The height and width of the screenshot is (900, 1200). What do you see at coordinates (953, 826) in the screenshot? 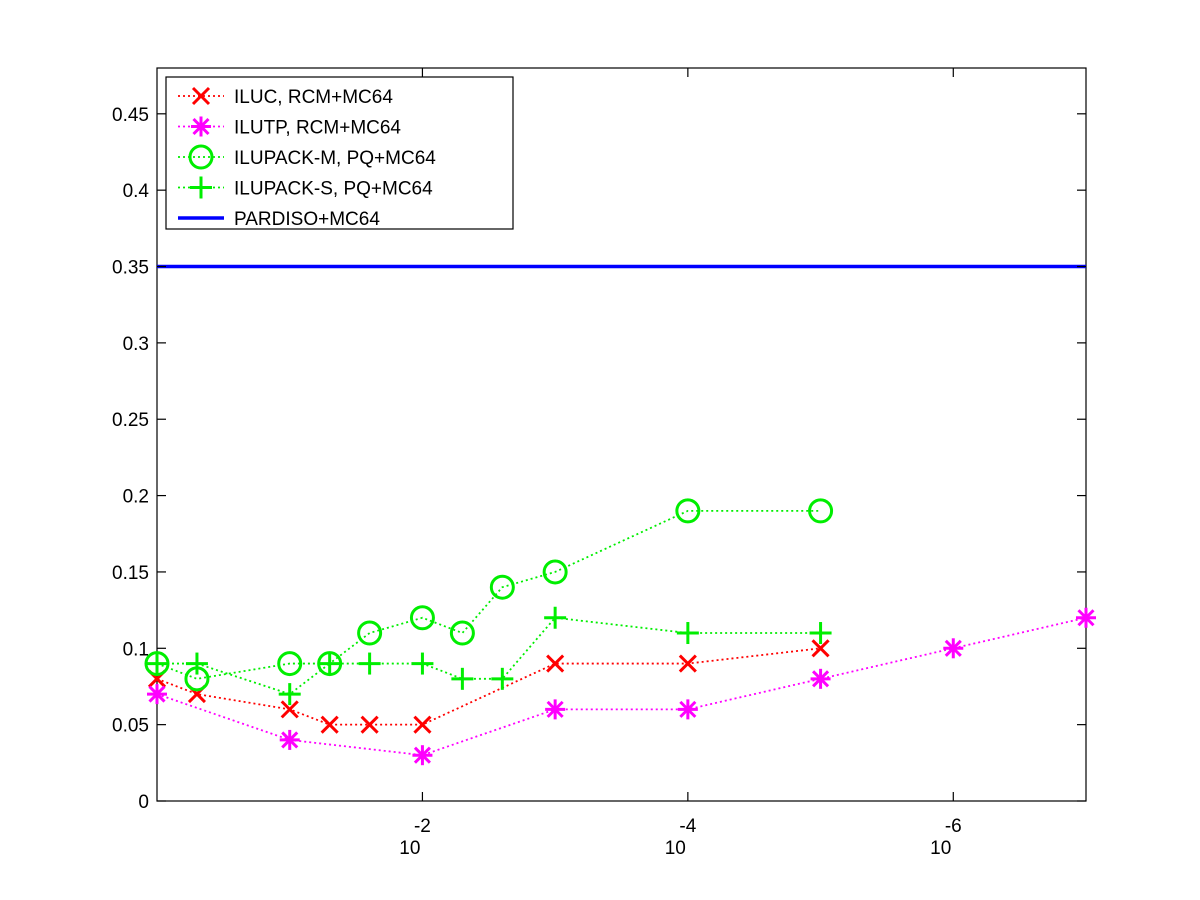
I see `x-tick-label-exponent: -6` at bounding box center [953, 826].